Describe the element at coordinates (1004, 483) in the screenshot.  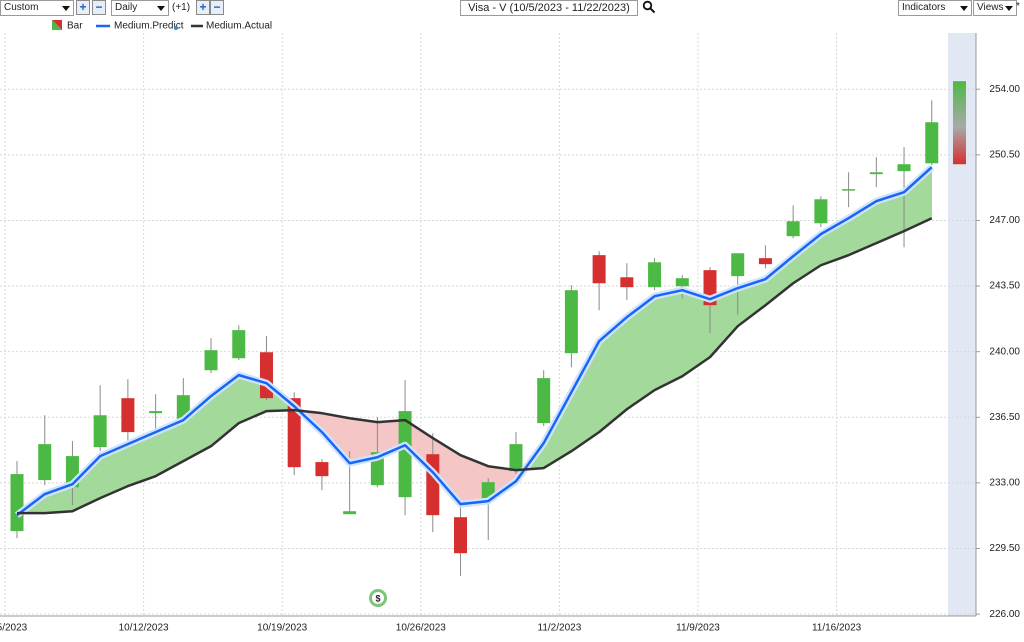
I see `y-tick-label: 233.00` at that location.